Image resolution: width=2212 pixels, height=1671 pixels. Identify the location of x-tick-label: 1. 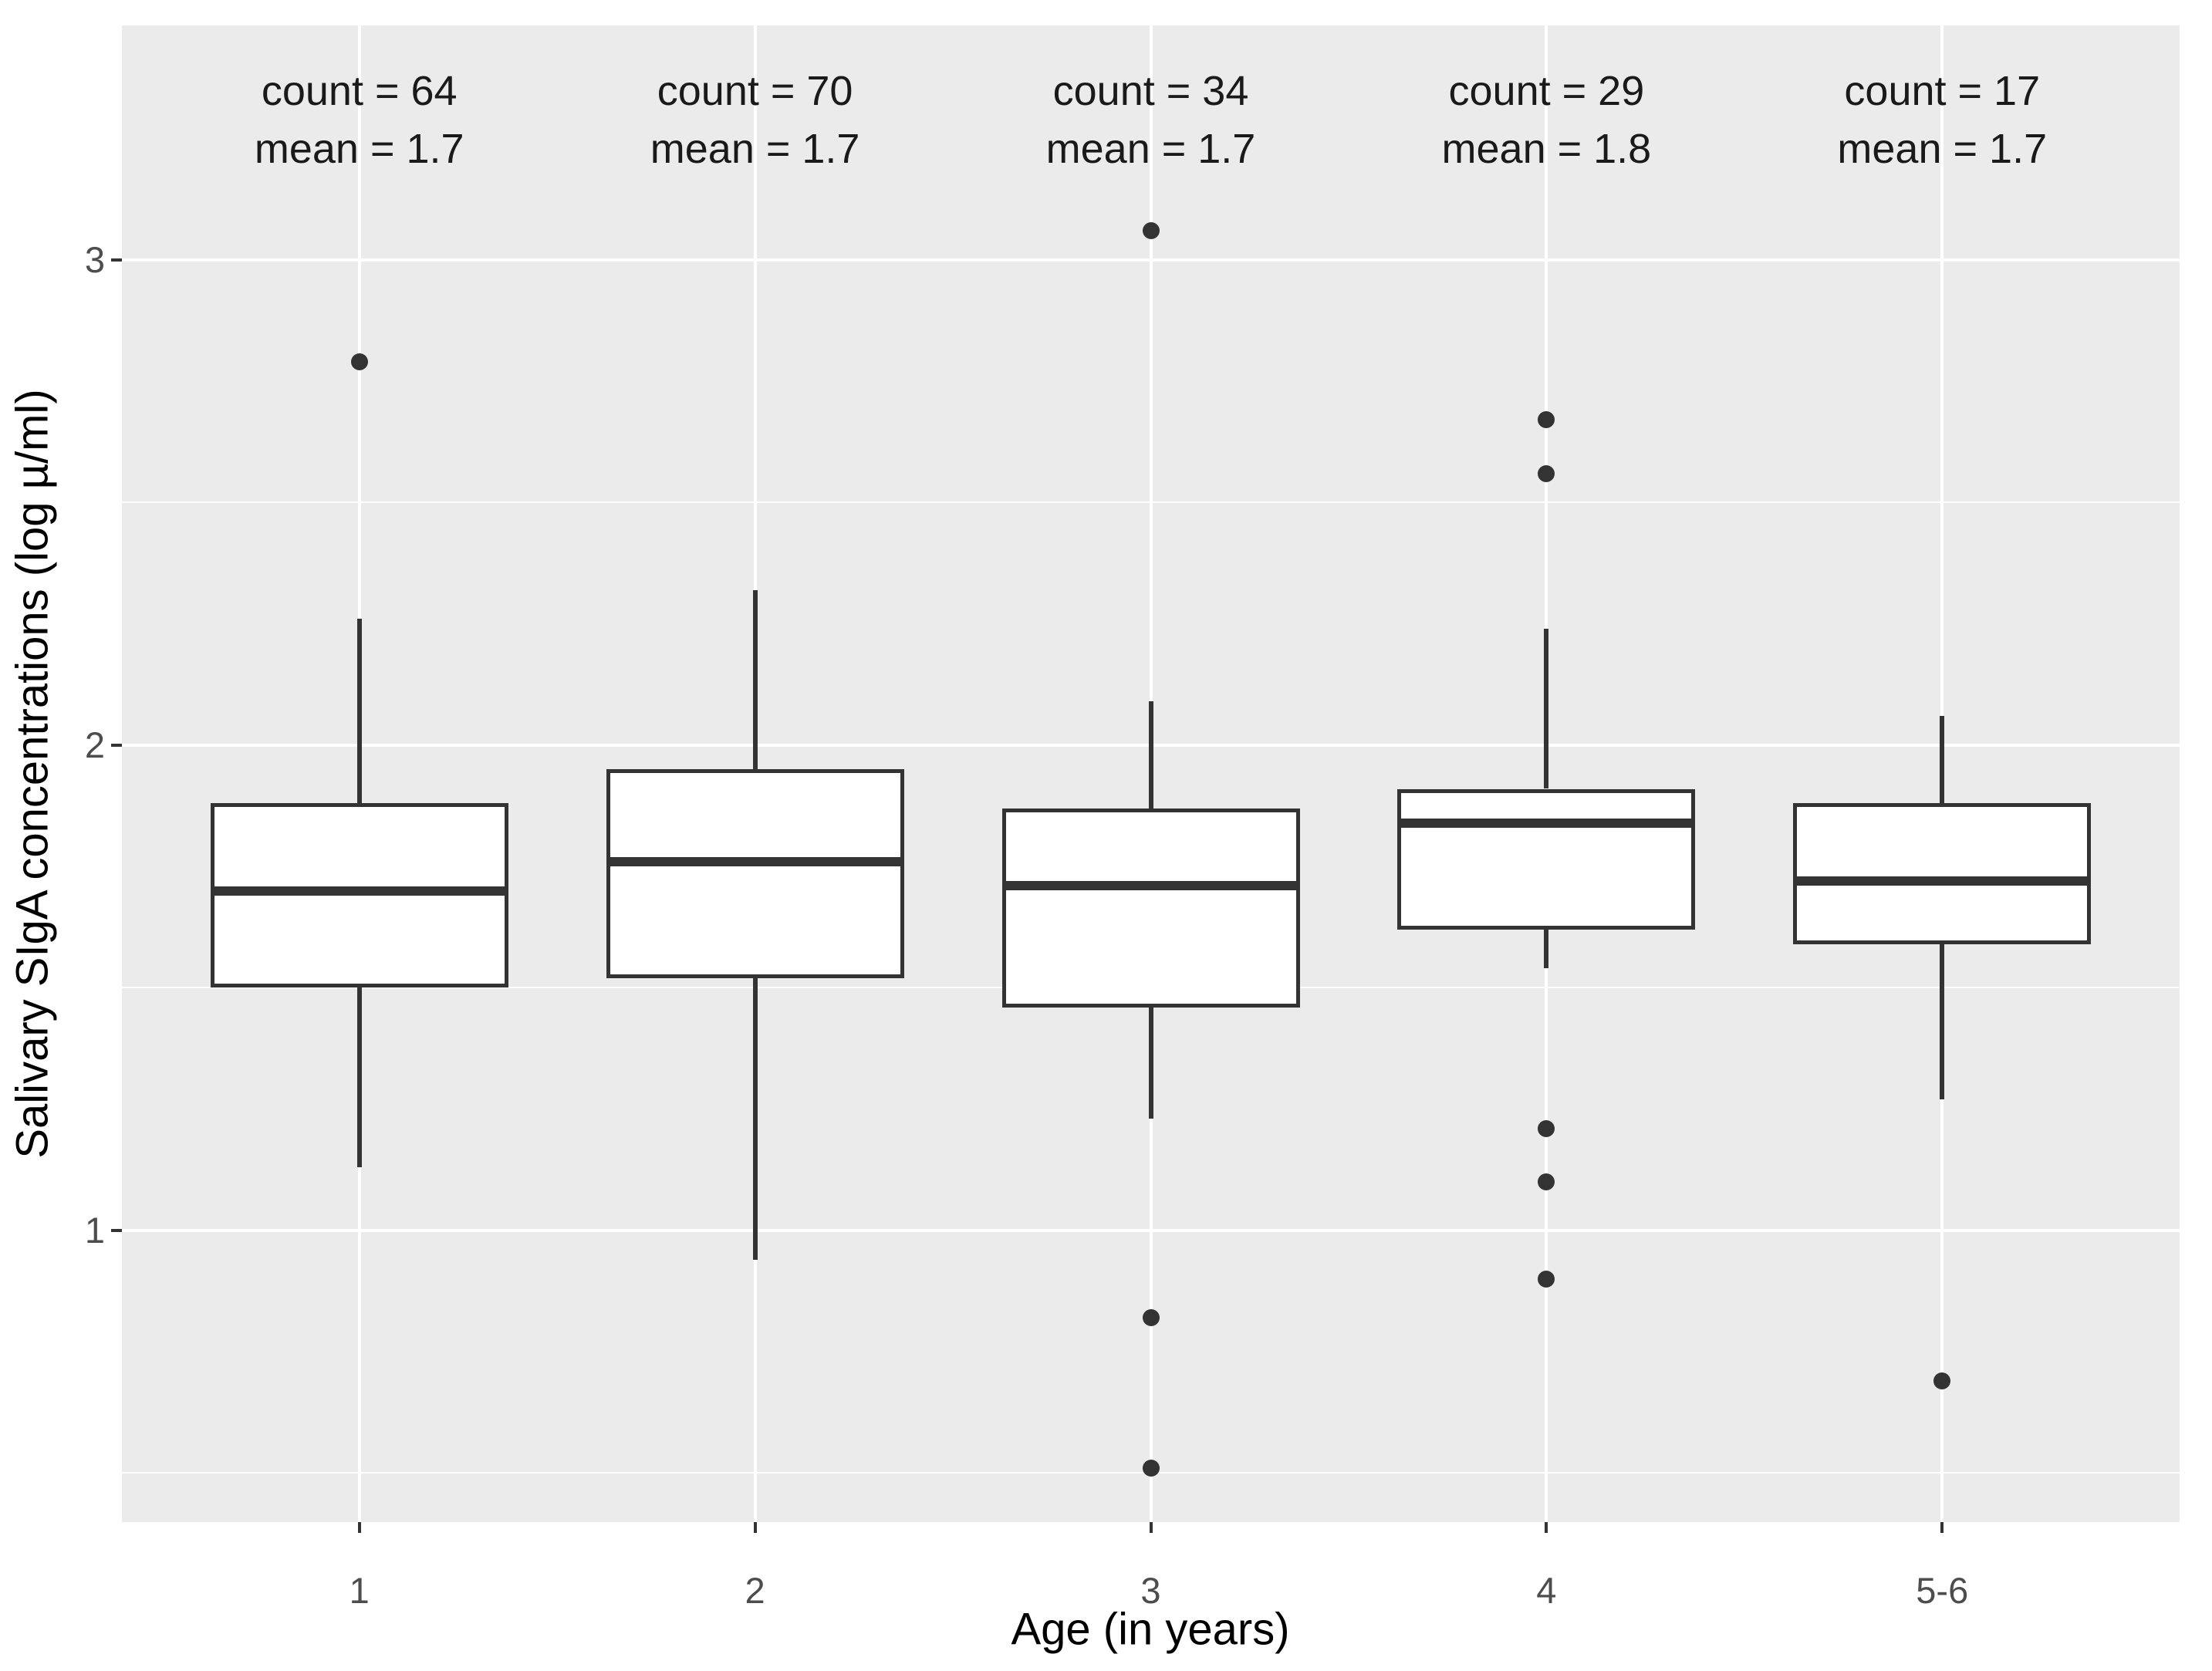
(359, 1590).